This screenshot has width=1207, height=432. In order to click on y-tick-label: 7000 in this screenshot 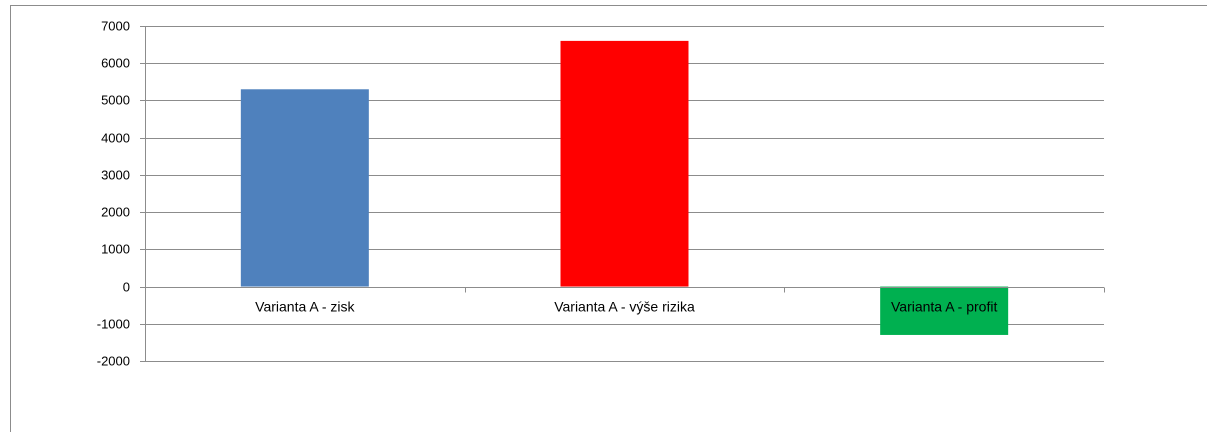, I will do `click(115, 26)`.